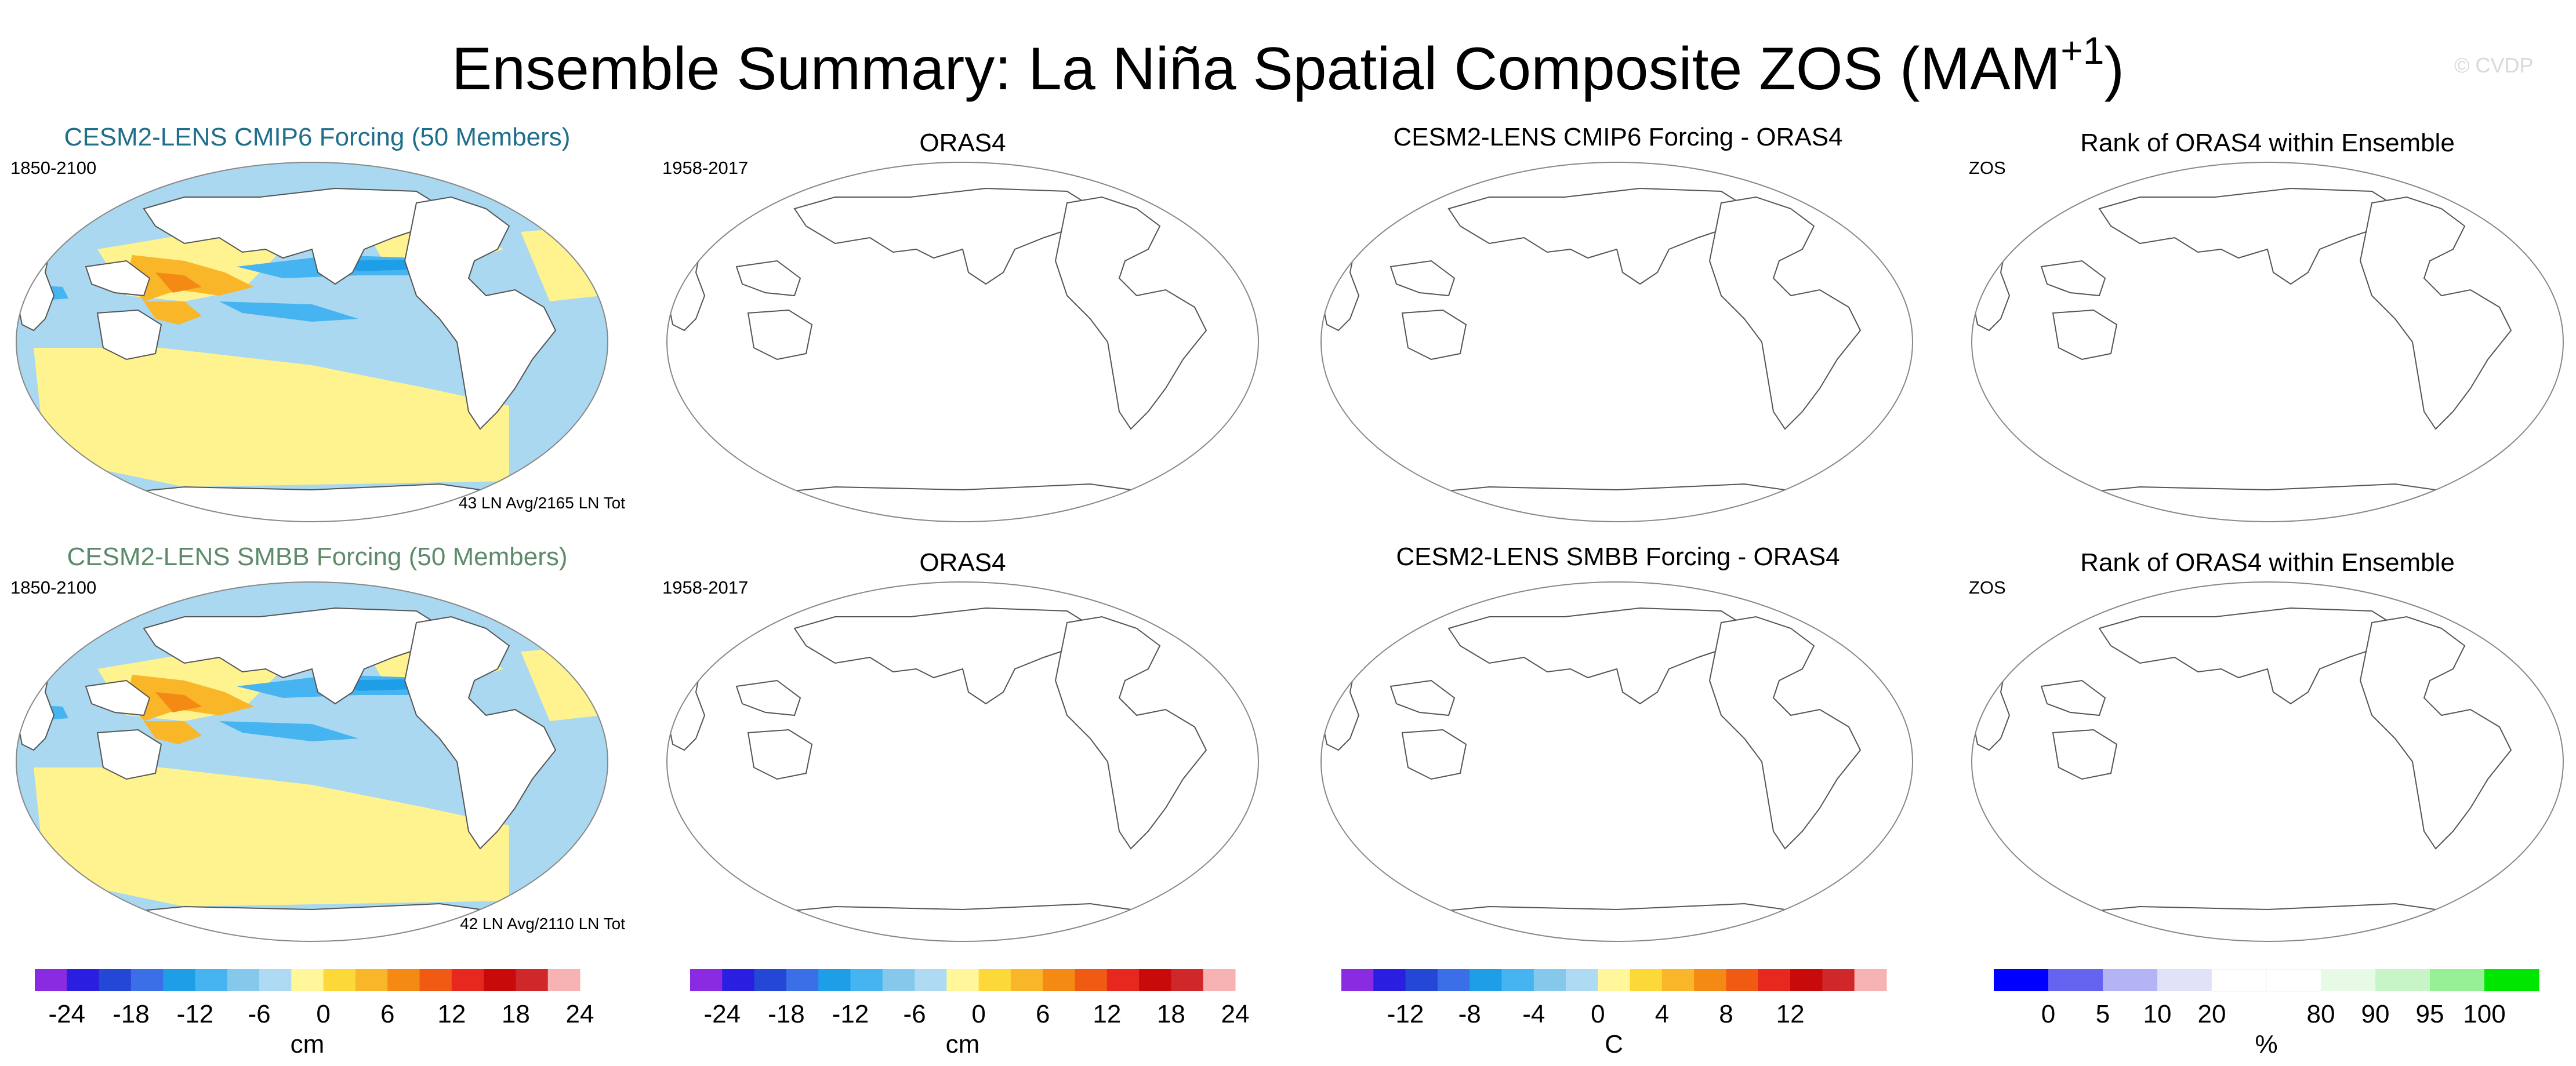 The height and width of the screenshot is (1066, 2576). Describe the element at coordinates (2484, 1014) in the screenshot. I see `colorbar-tick-label: 100` at that location.